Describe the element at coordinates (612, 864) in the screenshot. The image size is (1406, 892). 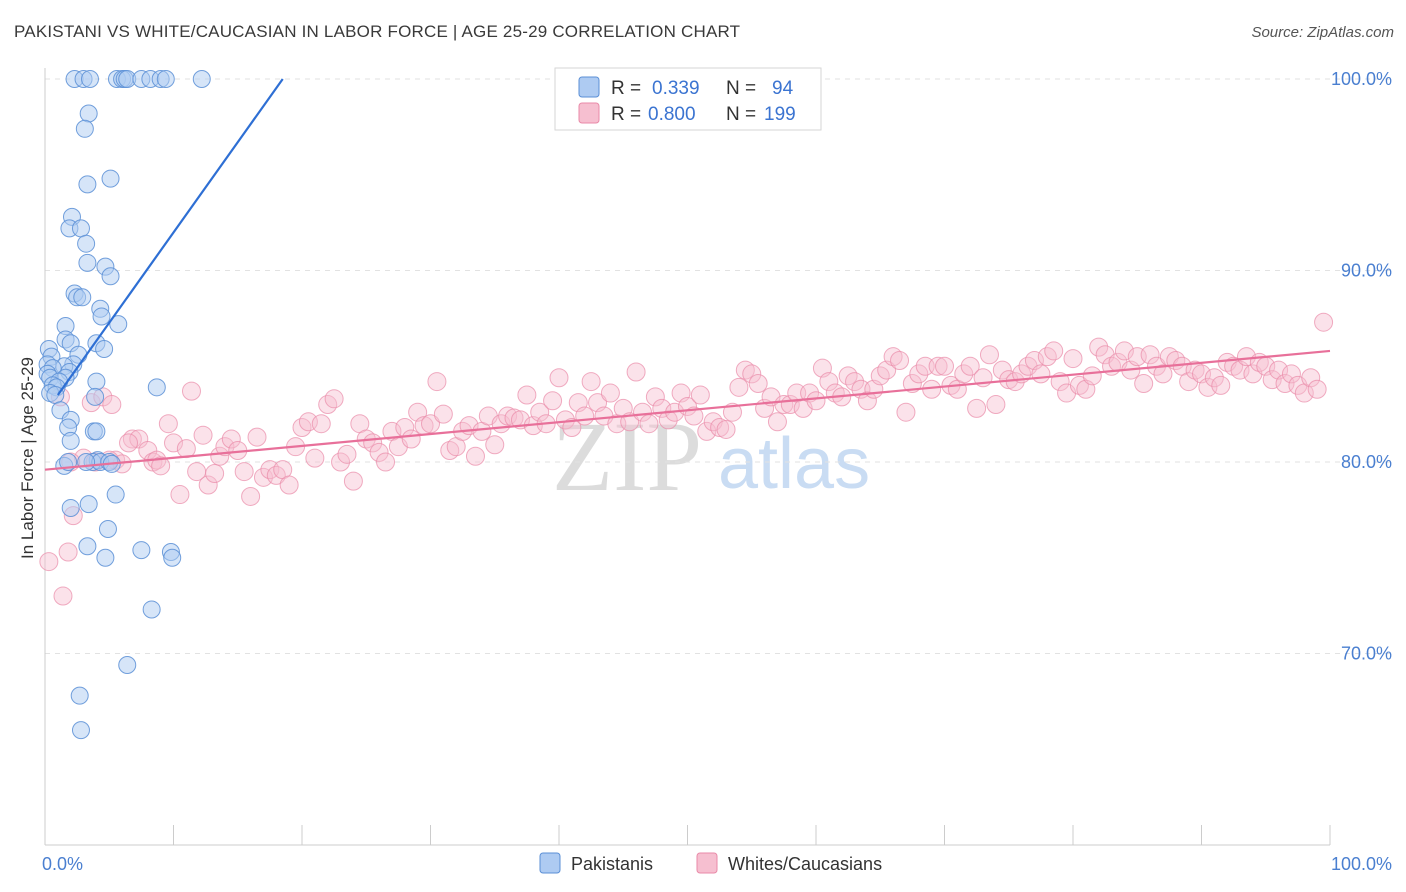
I see `bottom-legend-label-pakistanis: Pakistanis` at that location.